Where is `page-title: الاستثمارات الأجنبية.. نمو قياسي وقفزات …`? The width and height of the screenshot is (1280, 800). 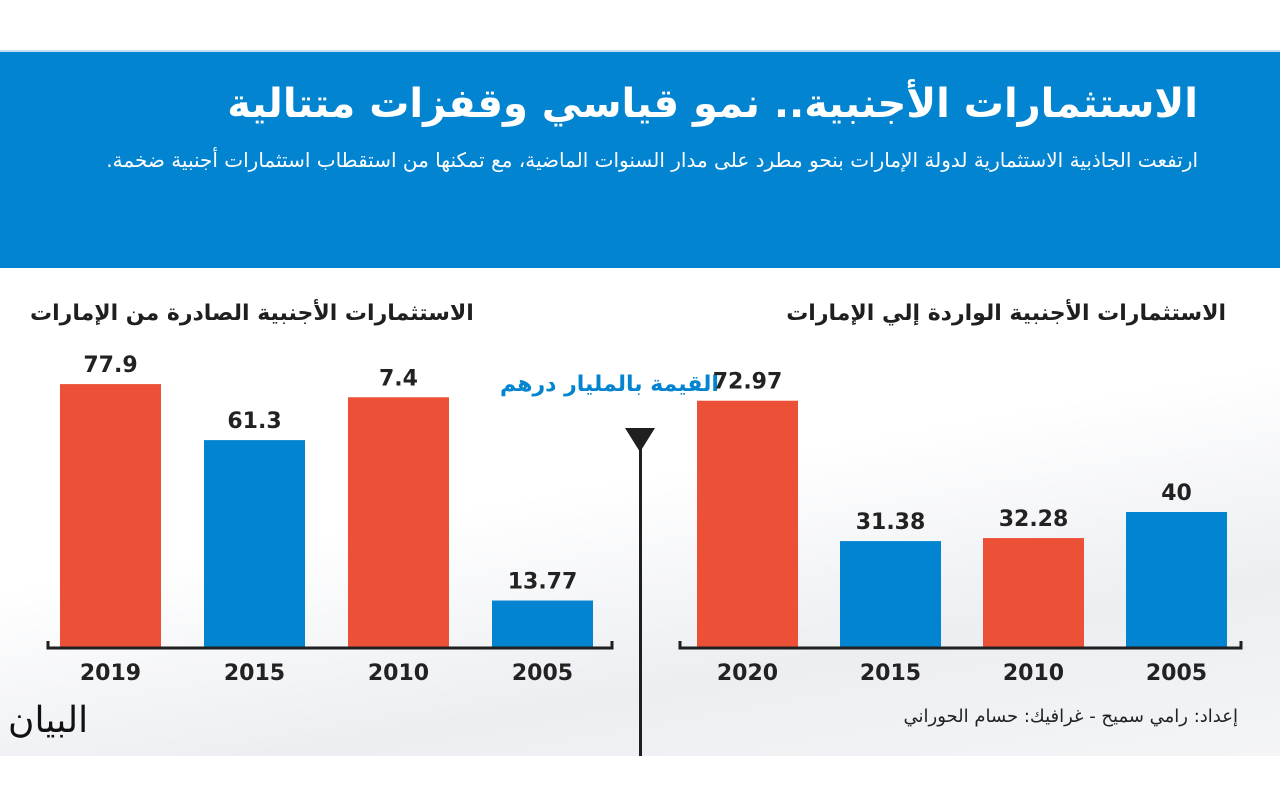
page-title: الاستثمارات الأجنبية.. نمو قياسي وقفزات … is located at coordinates (712, 104).